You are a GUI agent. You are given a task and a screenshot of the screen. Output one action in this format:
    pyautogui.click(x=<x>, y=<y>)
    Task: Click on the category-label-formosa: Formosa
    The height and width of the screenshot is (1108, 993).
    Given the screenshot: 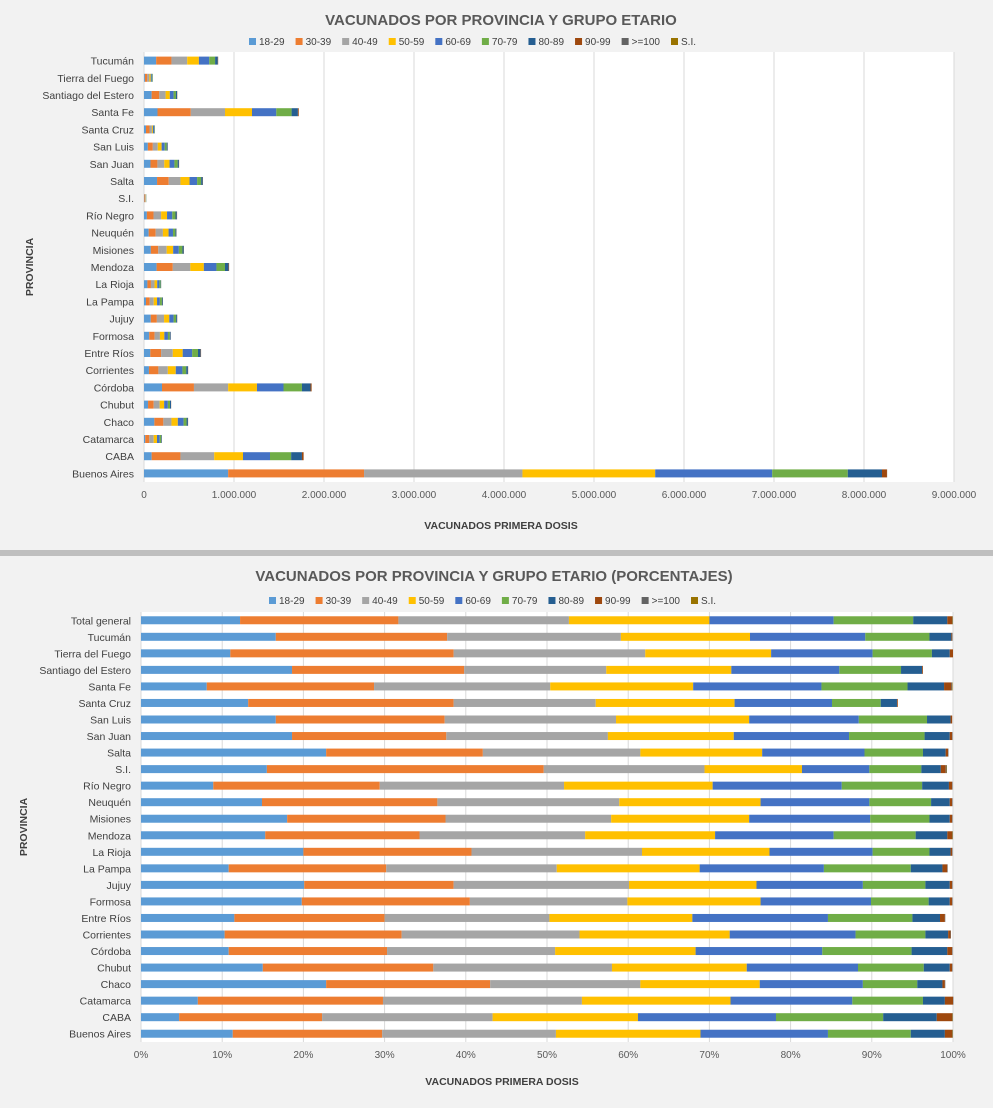 What is the action you would take?
    pyautogui.click(x=111, y=902)
    